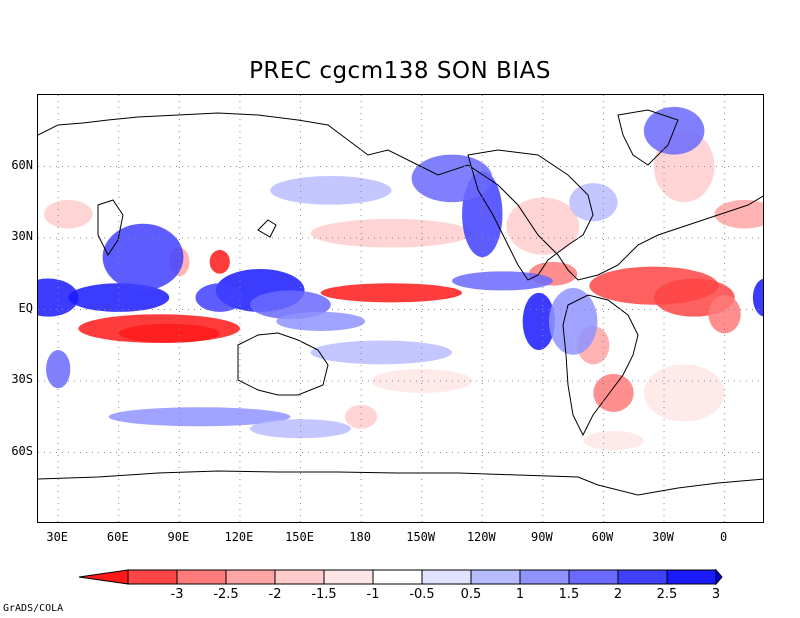 The width and height of the screenshot is (800, 618). What do you see at coordinates (267, 228) in the screenshot?
I see `coastline-japan` at bounding box center [267, 228].